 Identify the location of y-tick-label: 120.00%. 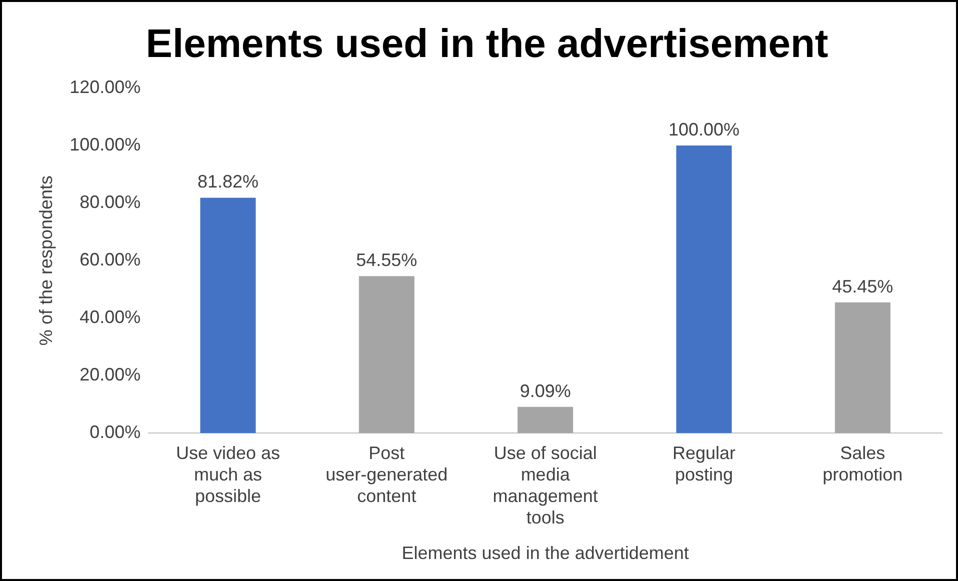
(105, 86).